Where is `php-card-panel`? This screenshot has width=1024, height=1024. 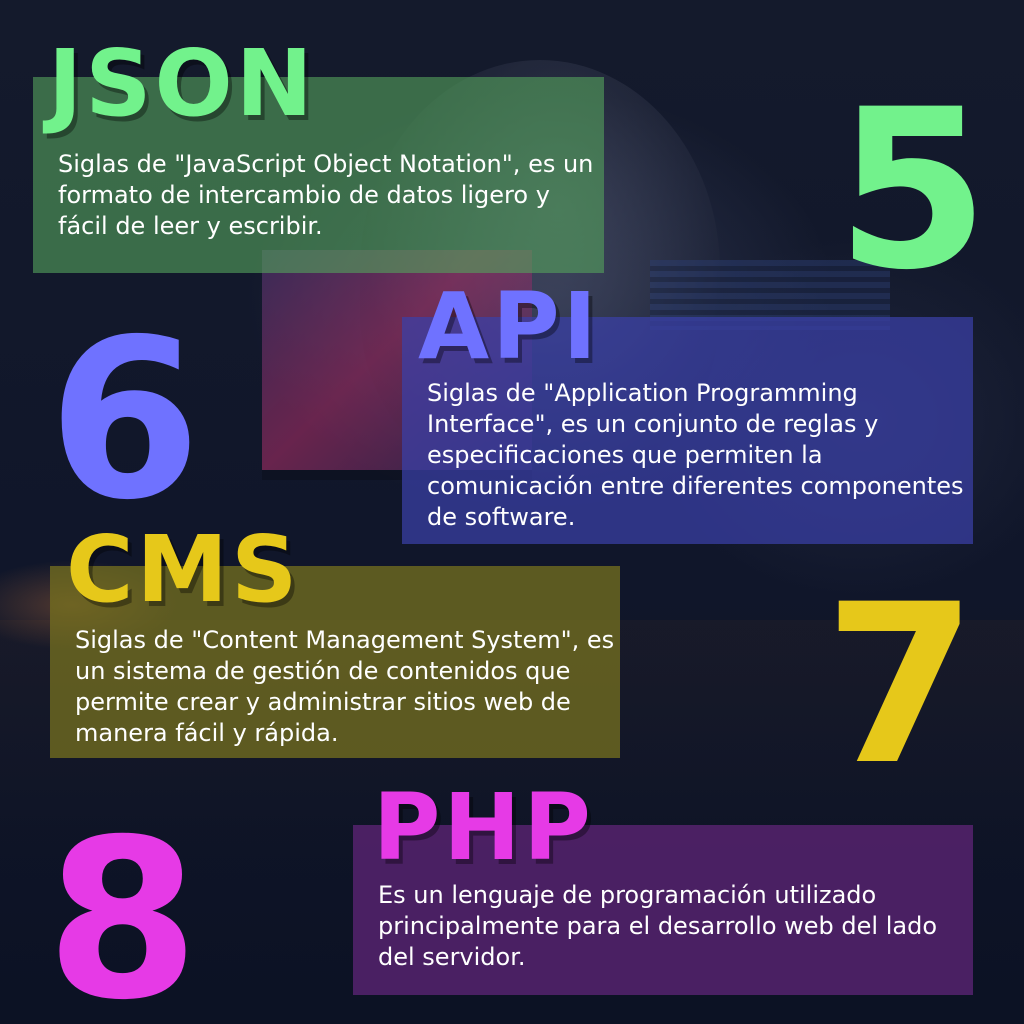 php-card-panel is located at coordinates (663, 910).